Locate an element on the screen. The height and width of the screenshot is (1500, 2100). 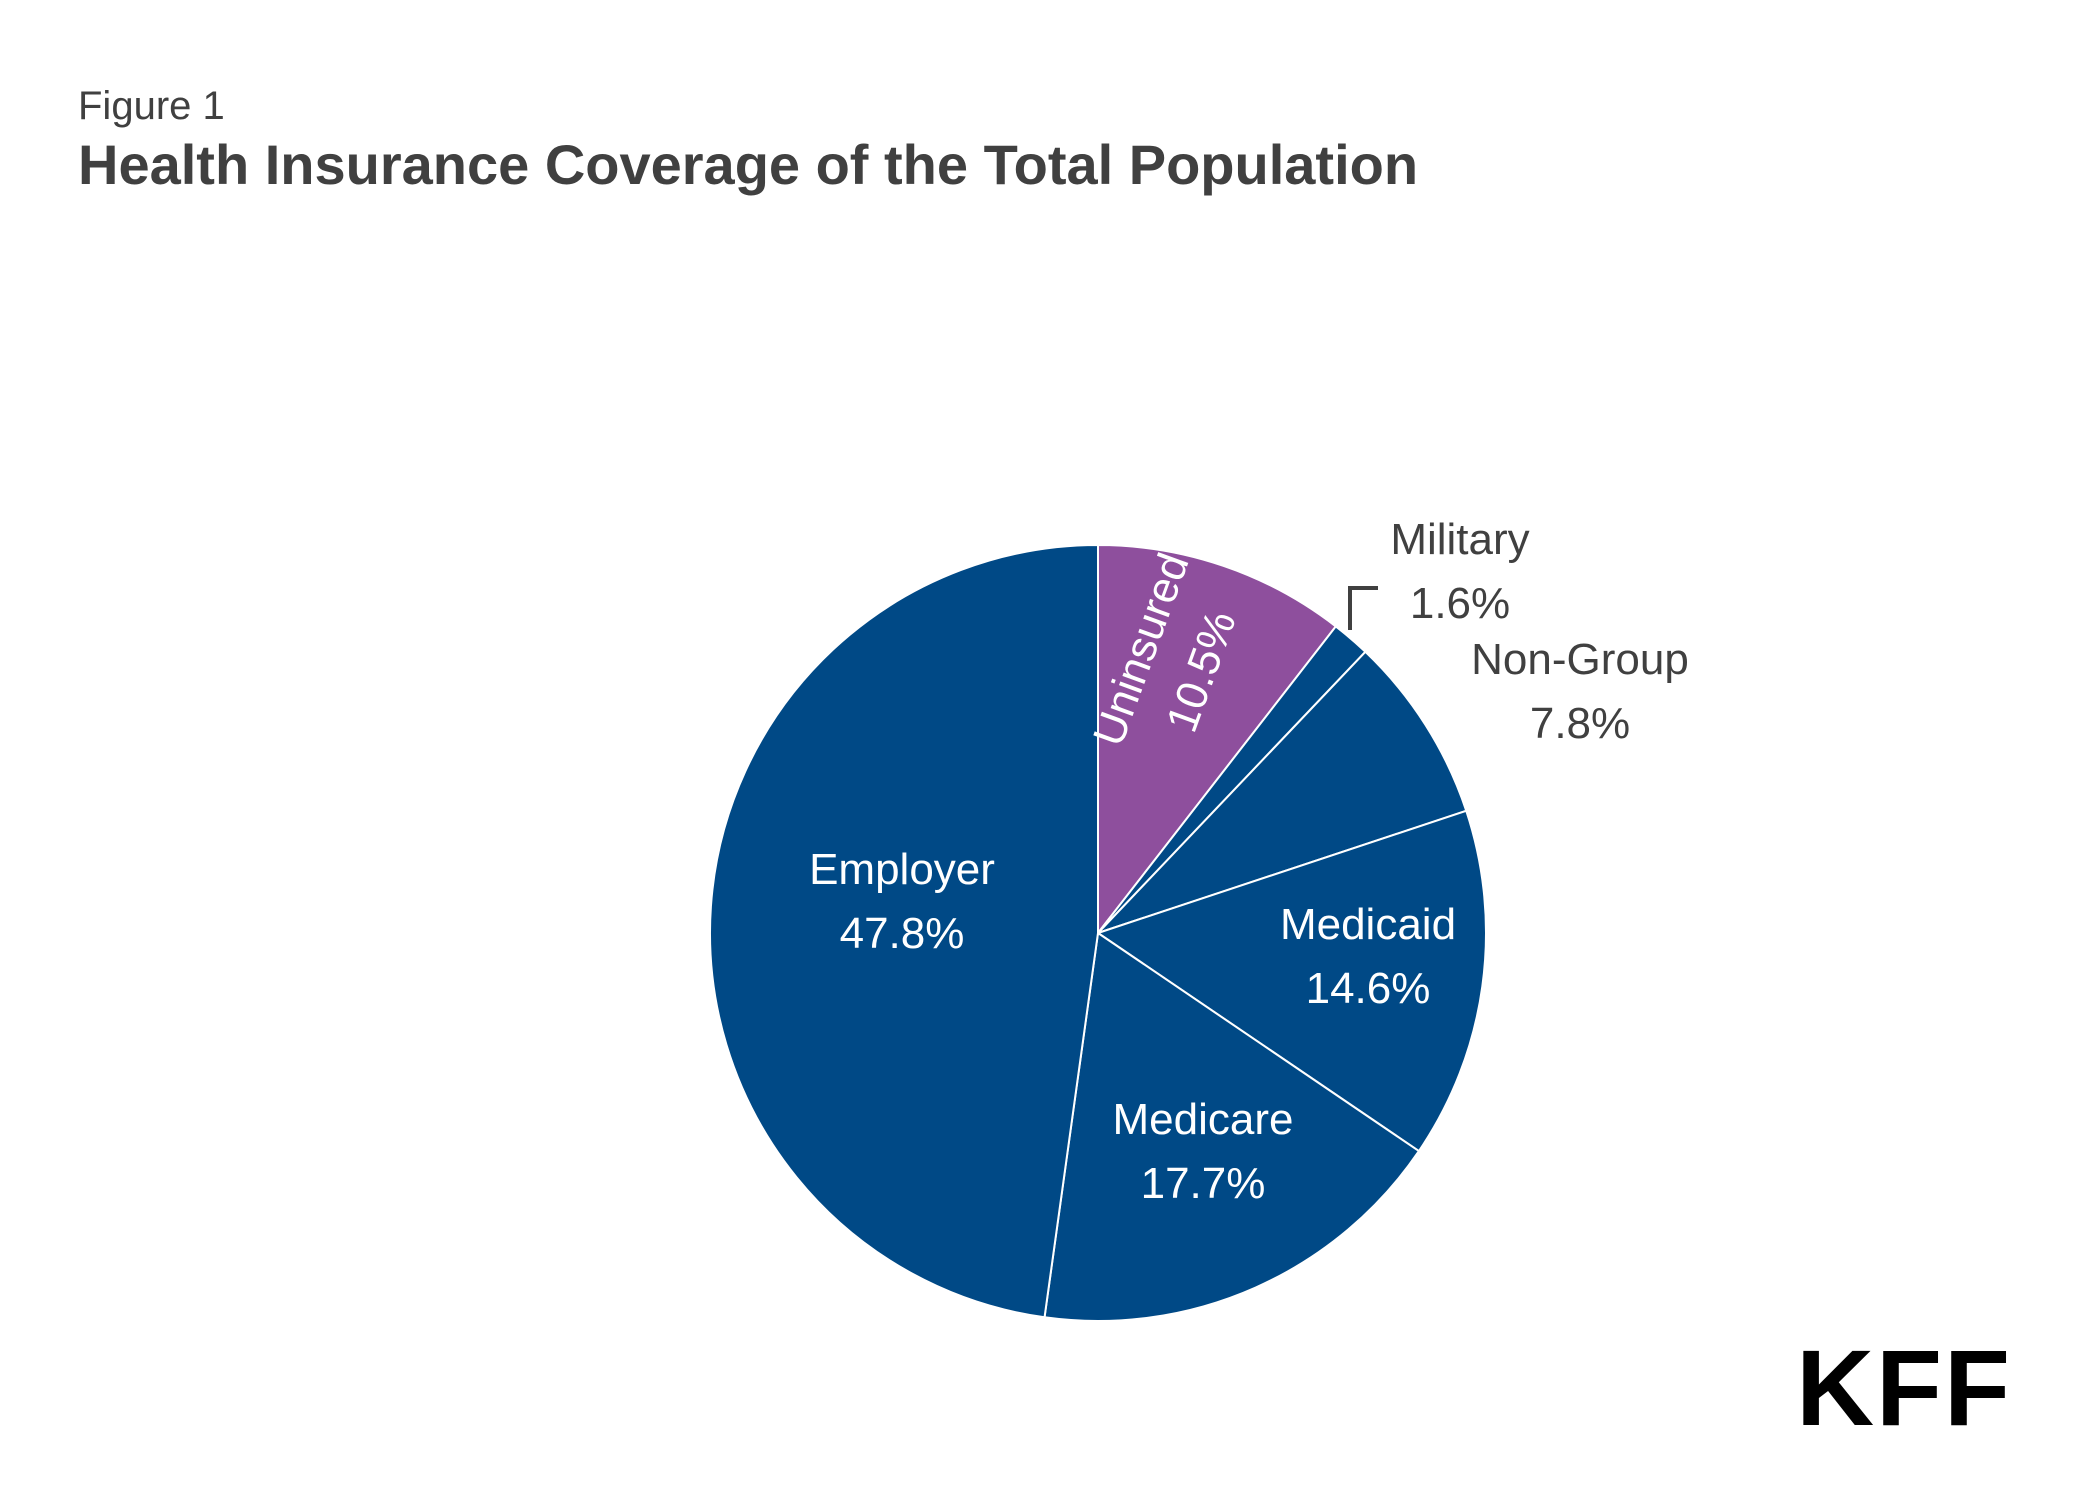
slice-value-label: 7.8% is located at coordinates (1580, 723).